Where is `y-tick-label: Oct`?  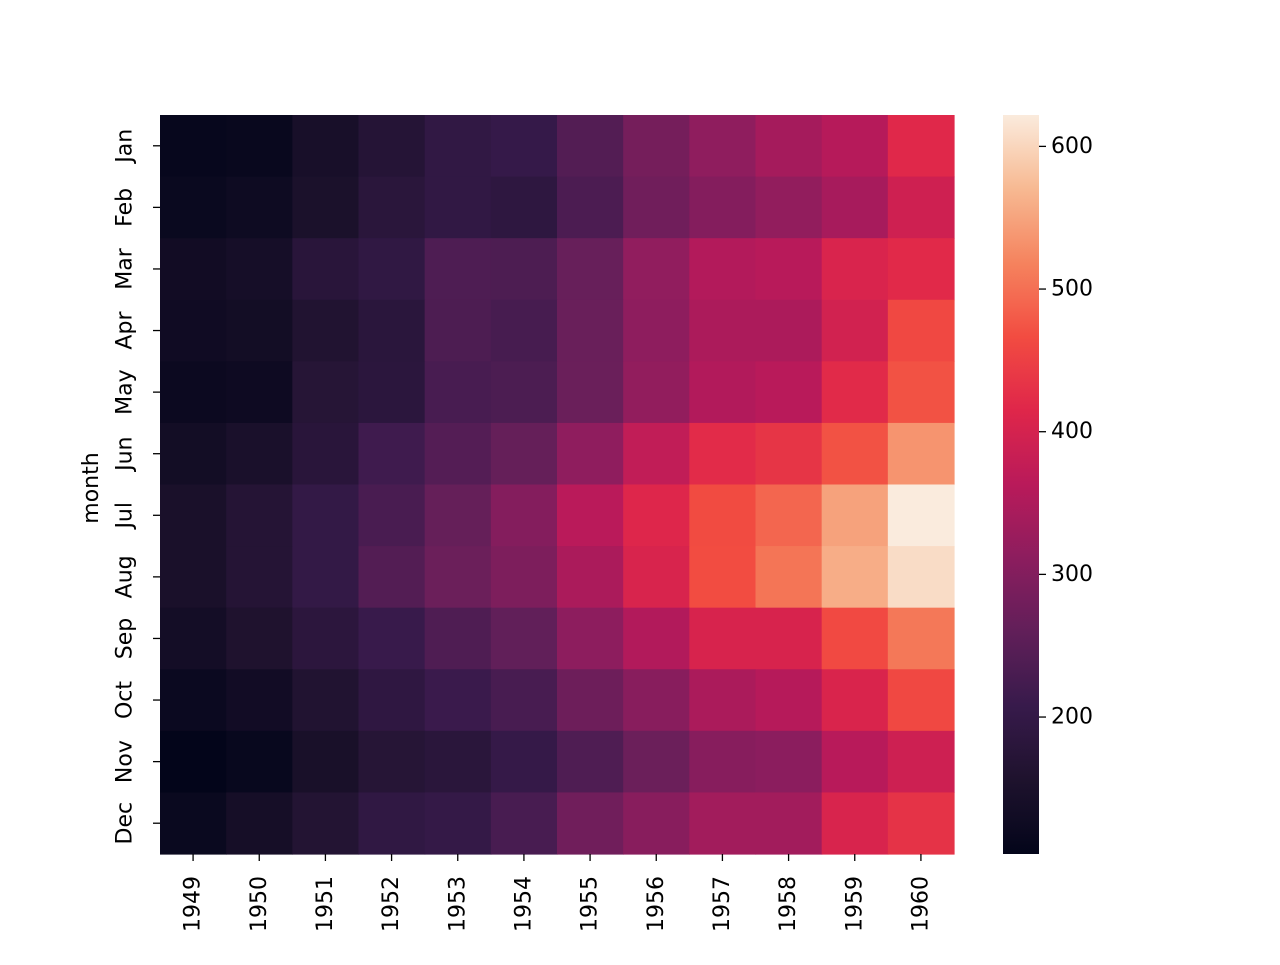 y-tick-label: Oct is located at coordinates (125, 700).